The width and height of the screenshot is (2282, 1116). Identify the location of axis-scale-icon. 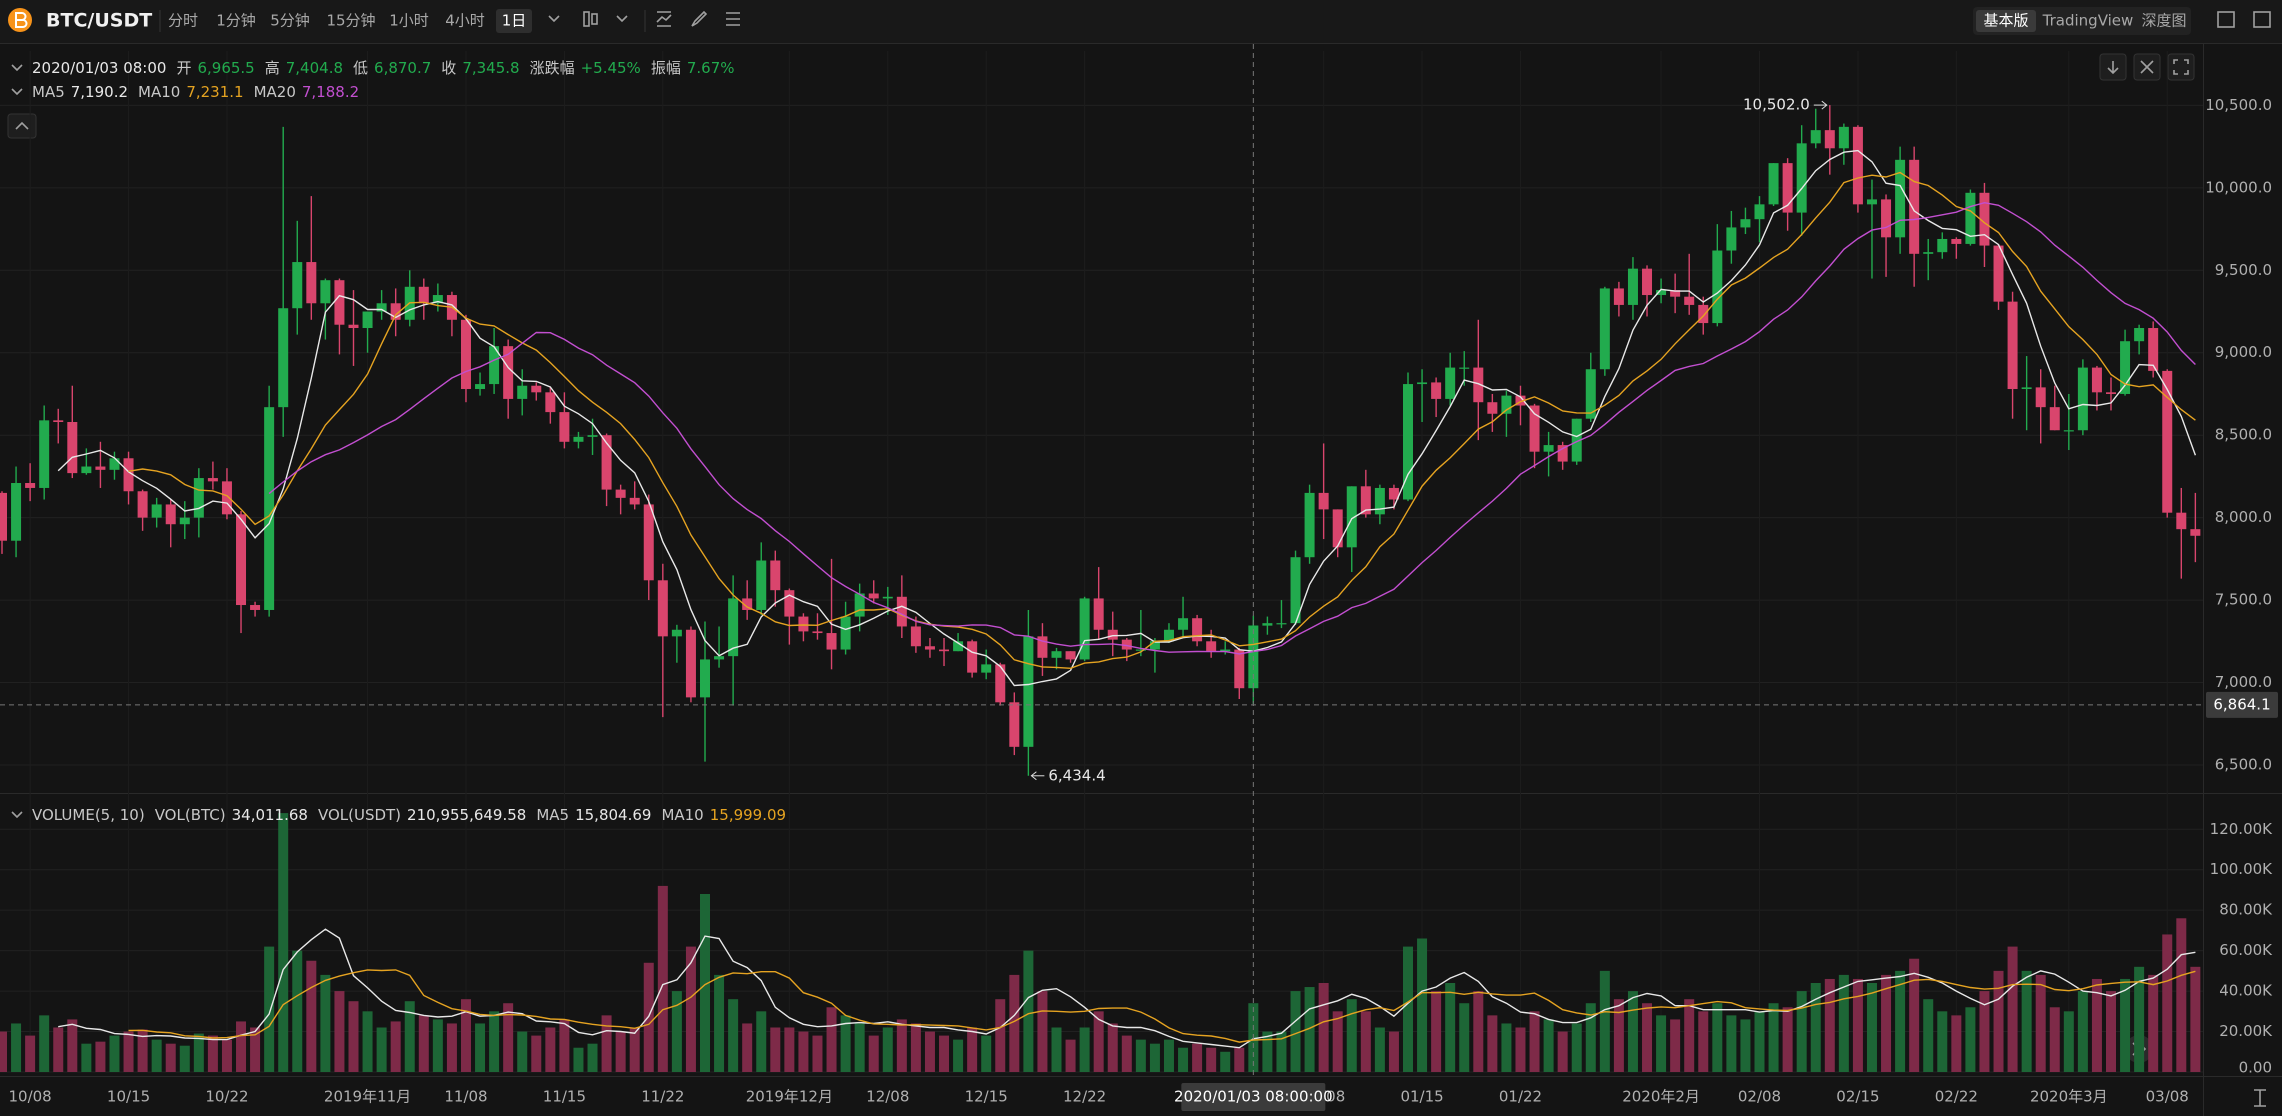
(2260, 1098).